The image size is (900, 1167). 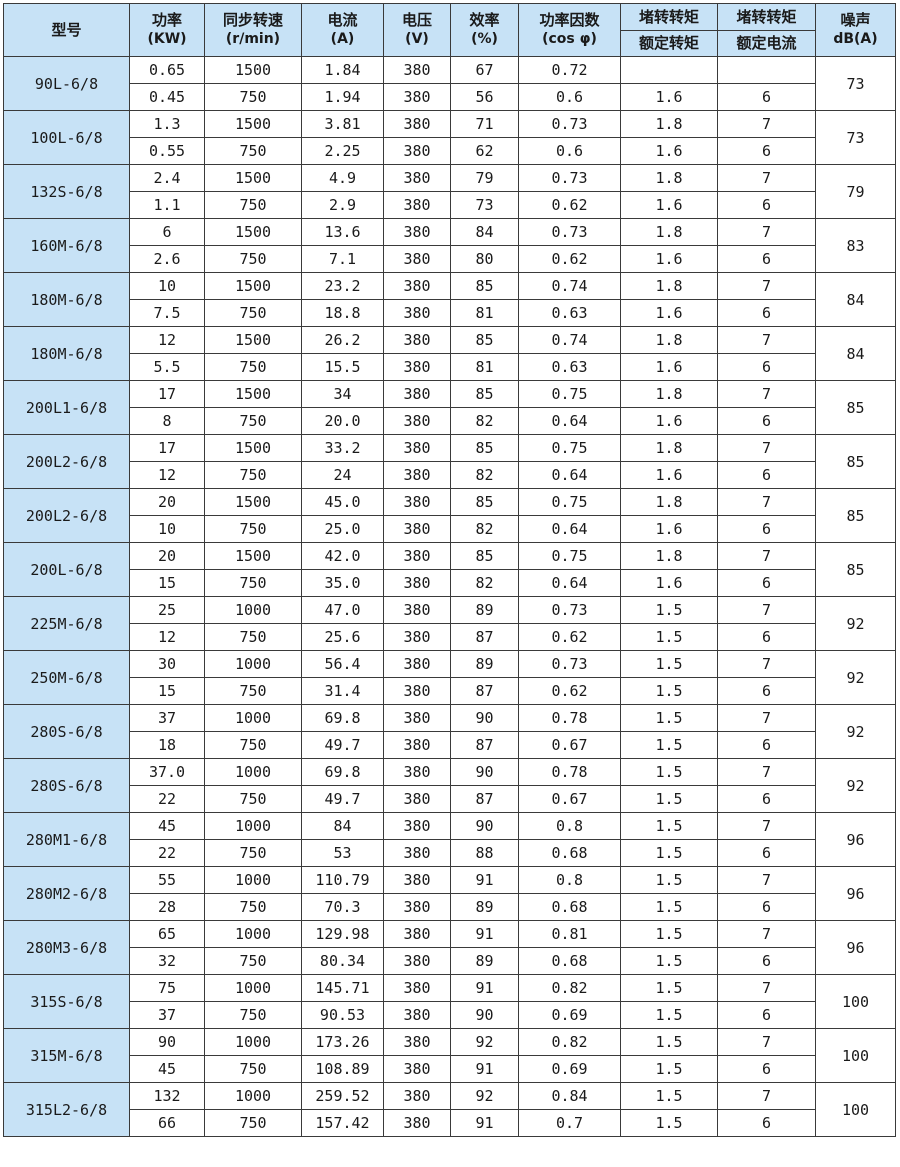 I want to click on current-cell: 1.84, so click(x=342, y=70).